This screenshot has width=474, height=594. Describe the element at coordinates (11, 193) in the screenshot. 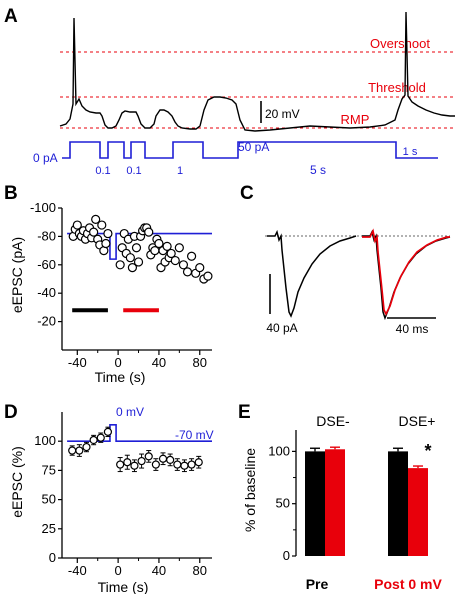

I see `panel-b-label: B` at that location.